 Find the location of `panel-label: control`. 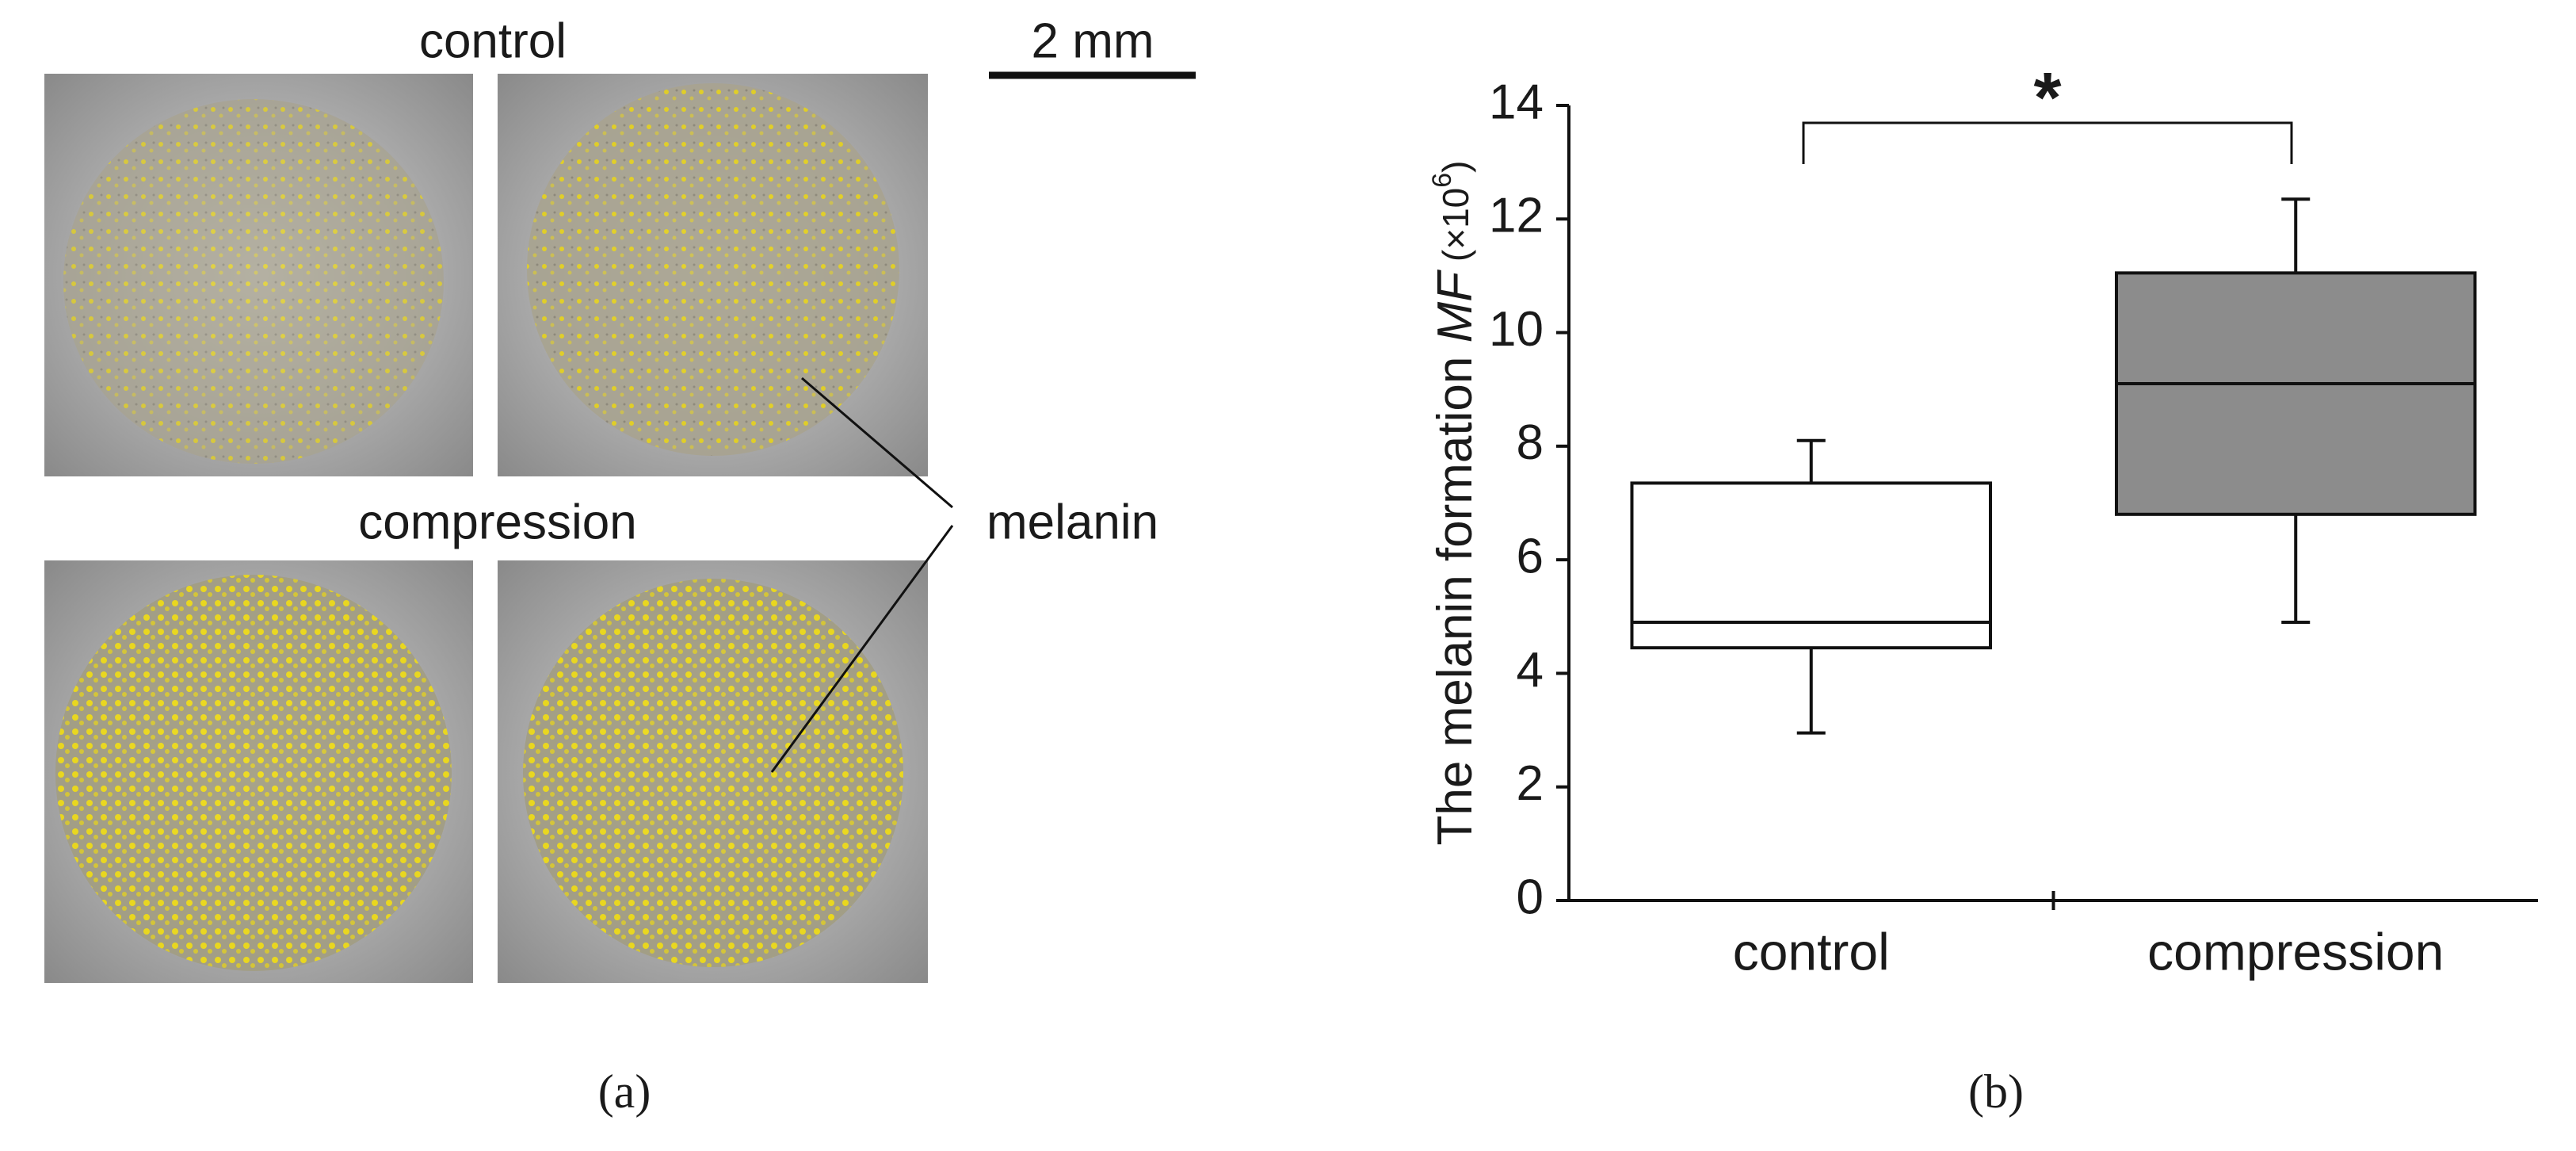

panel-label: control is located at coordinates (493, 40).